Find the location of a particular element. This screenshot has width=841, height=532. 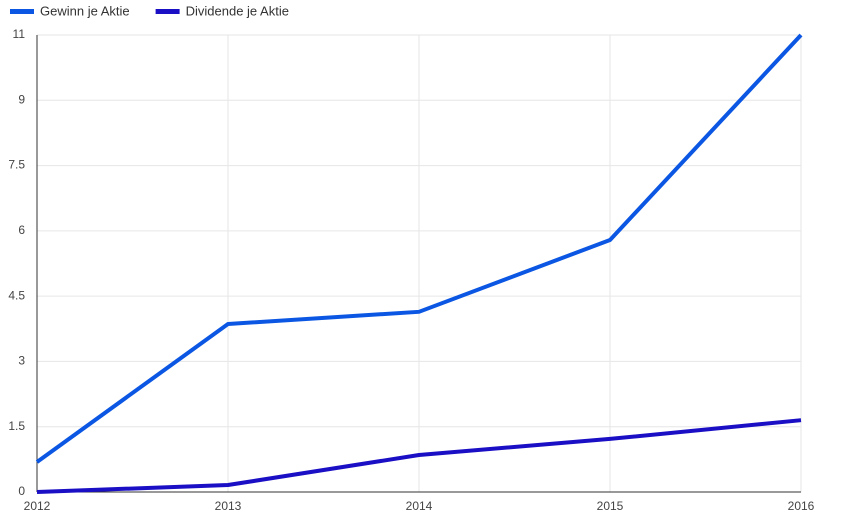

x-tick-label: 2016 is located at coordinates (801, 506).